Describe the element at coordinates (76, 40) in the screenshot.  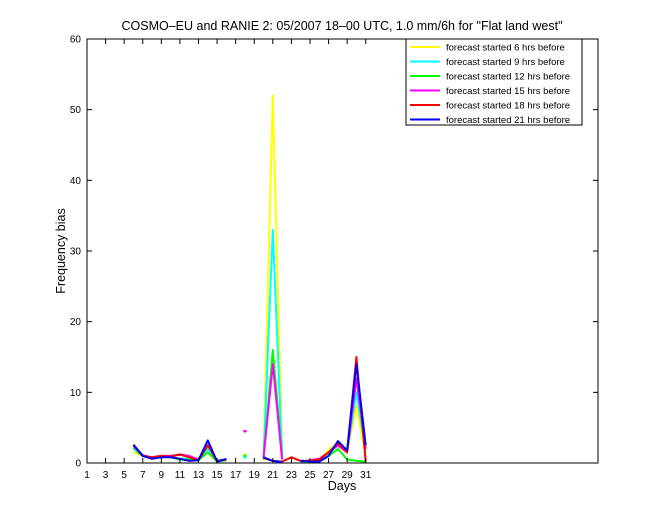
I see `y-tick-label: 60` at that location.